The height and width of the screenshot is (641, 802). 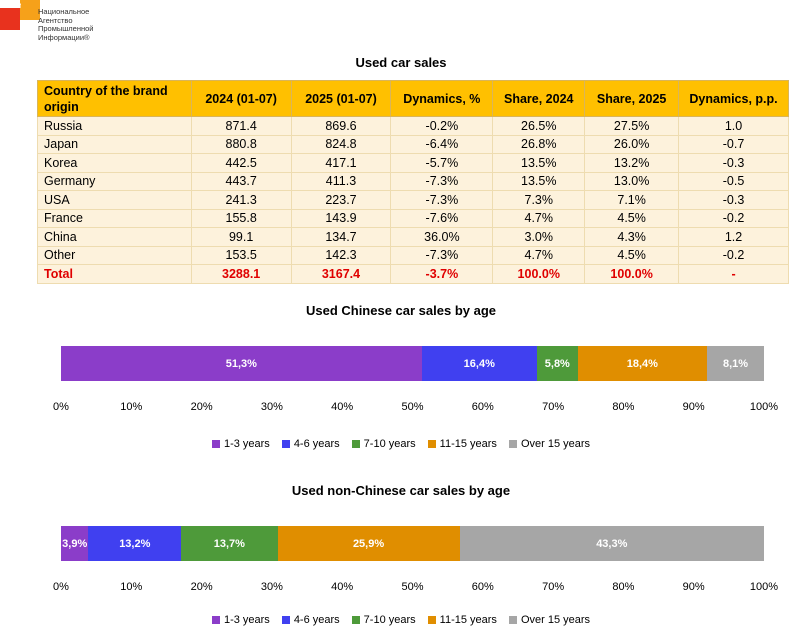 I want to click on cell-country: Other, so click(x=114, y=255).